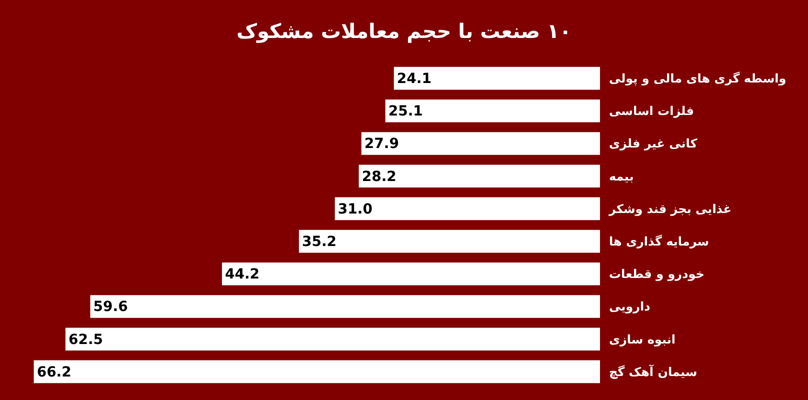 The width and height of the screenshot is (808, 400). I want to click on y-tick-label: سرمایه گذاری ها, so click(659, 241).